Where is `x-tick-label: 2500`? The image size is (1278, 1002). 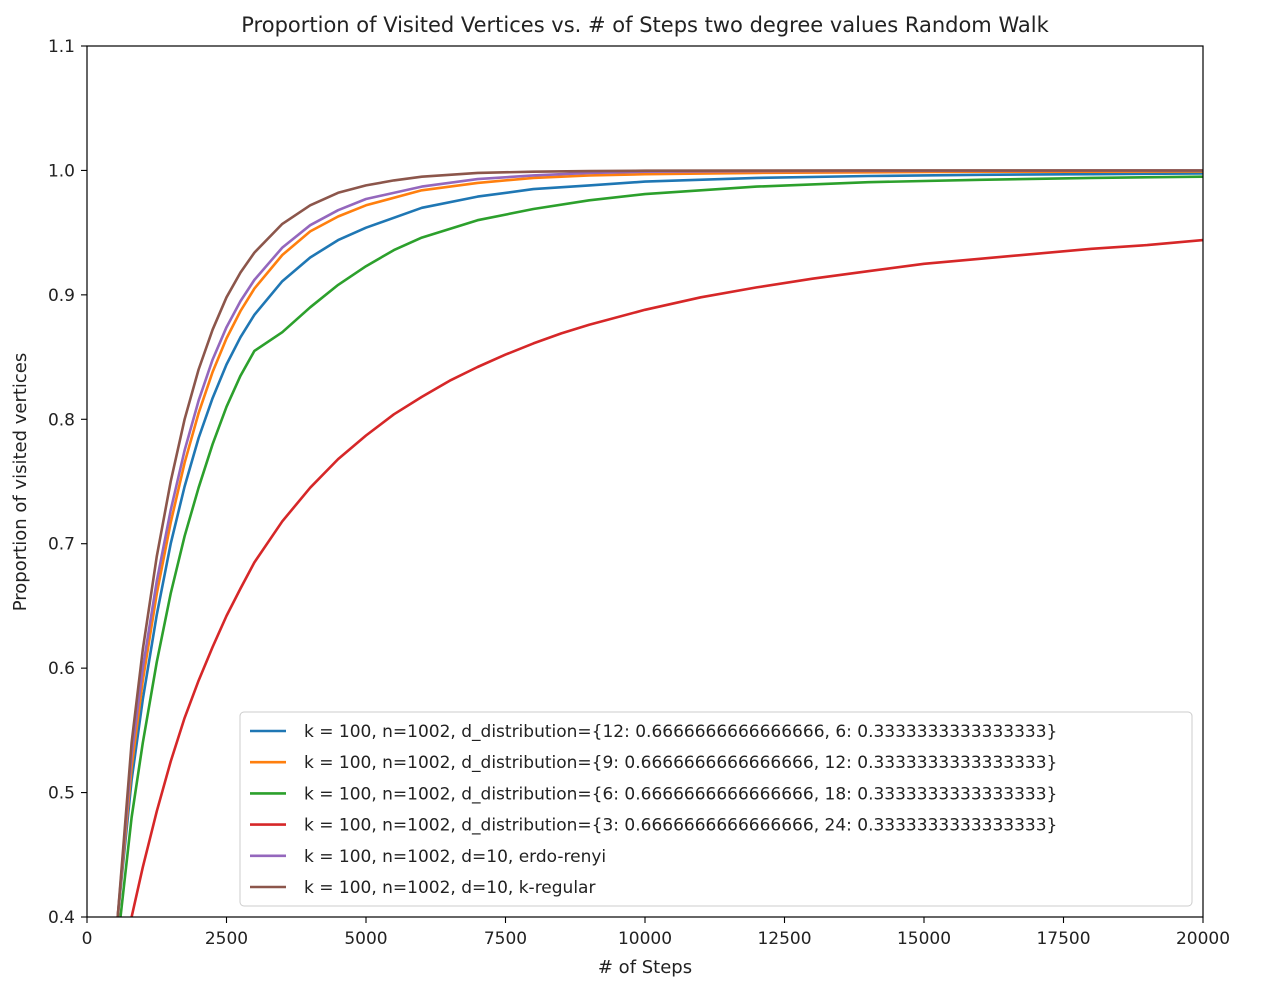
x-tick-label: 2500 is located at coordinates (226, 939).